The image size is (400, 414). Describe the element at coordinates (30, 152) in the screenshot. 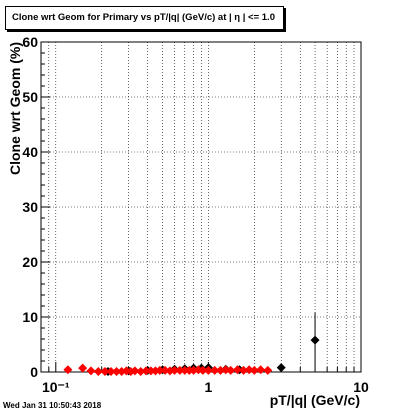

I see `y-tick-label: 40` at that location.